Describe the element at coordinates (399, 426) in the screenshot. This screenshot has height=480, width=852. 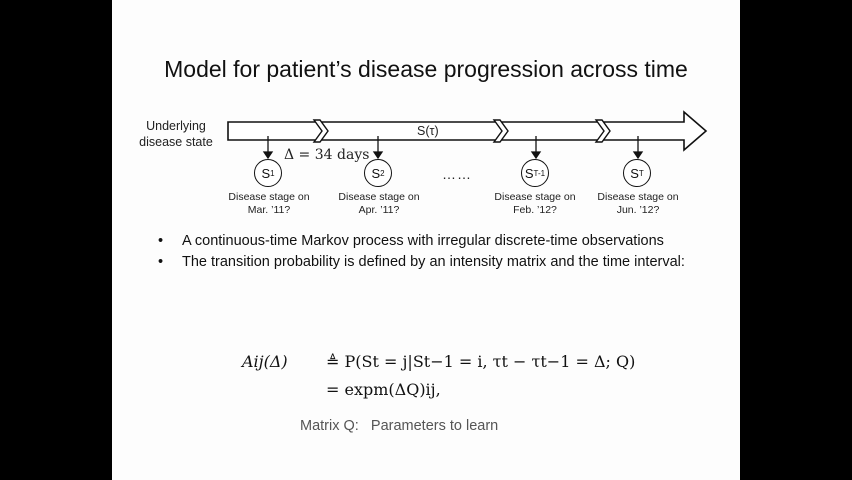
I see `matrix-note: Matrix Q: Parameters to learn` at that location.